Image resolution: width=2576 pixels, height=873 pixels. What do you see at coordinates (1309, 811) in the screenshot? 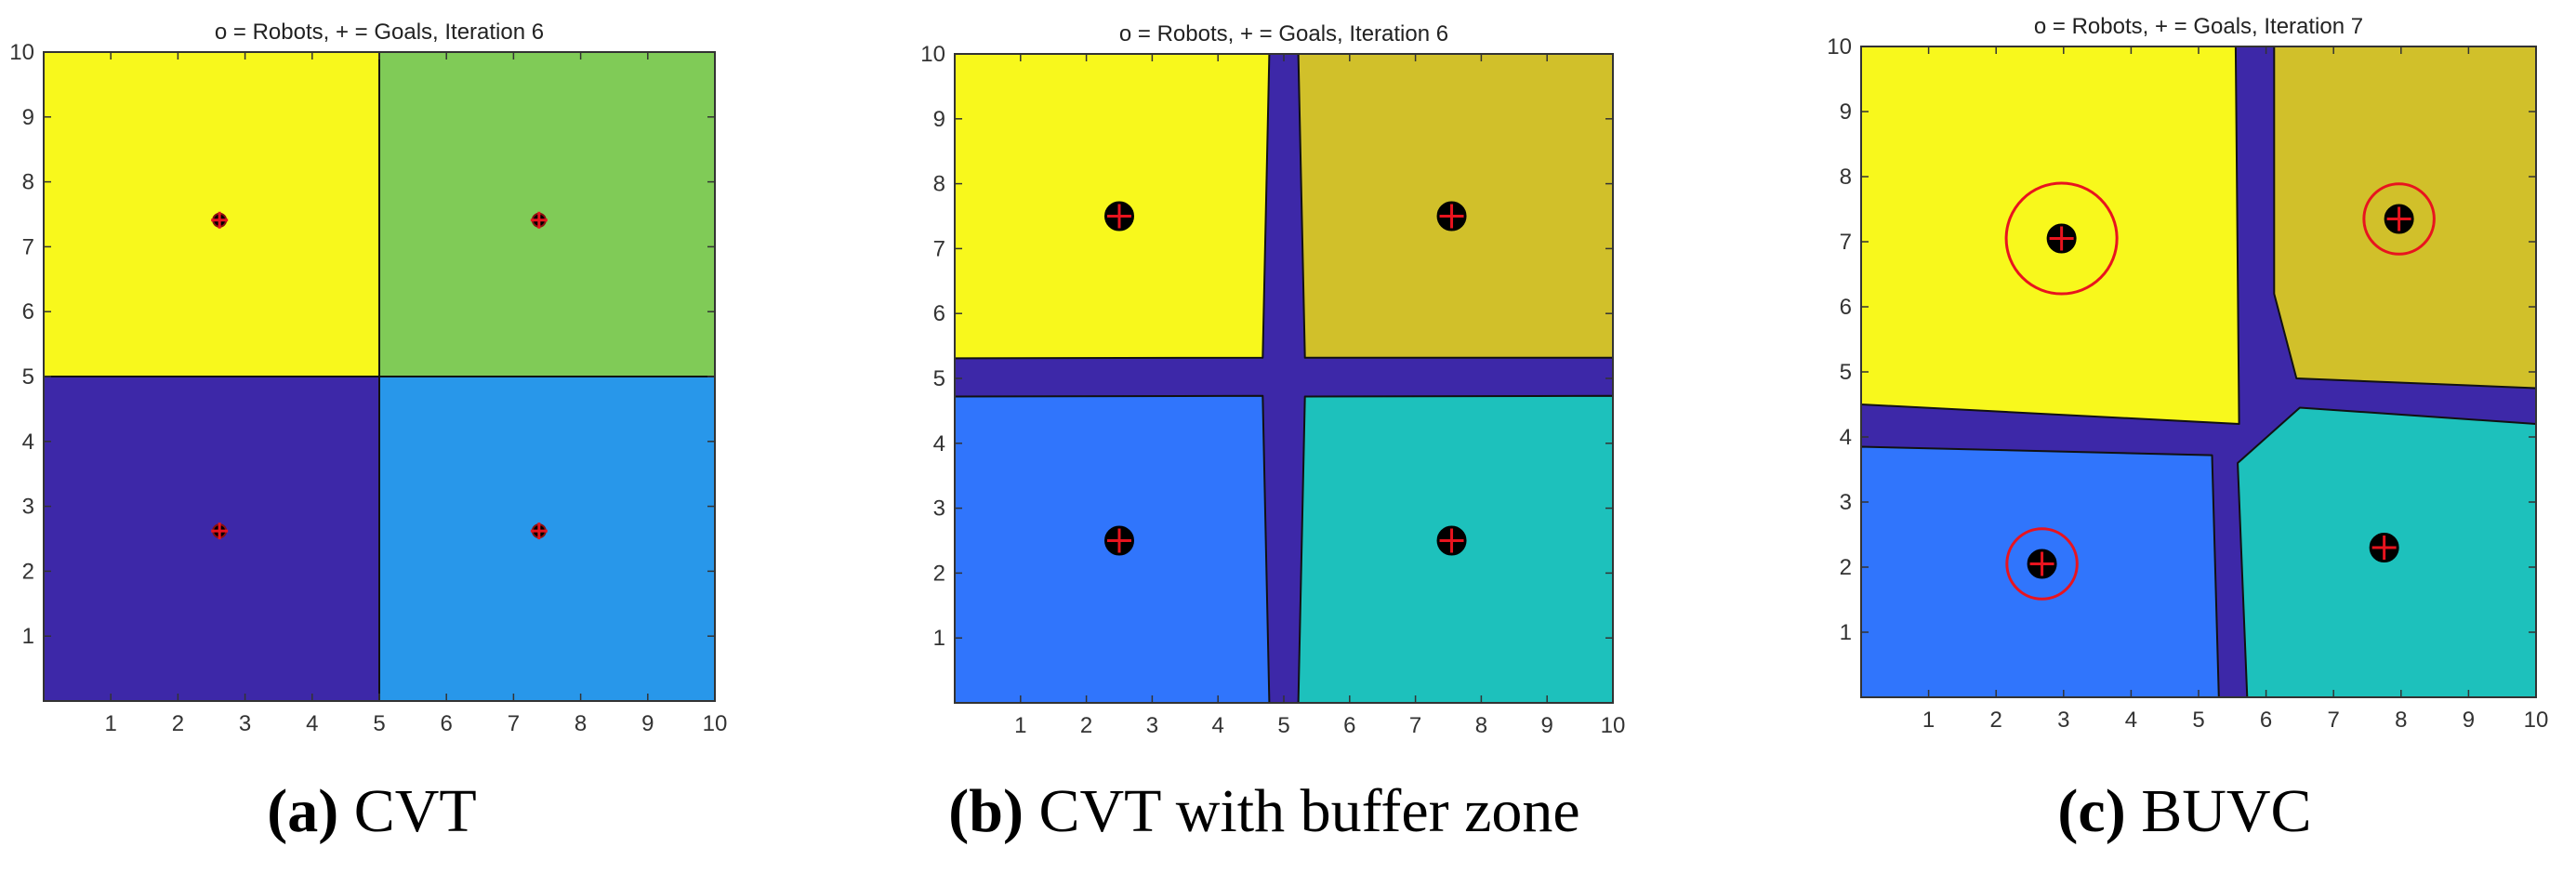
I see `caption-b-text: CVT with buffer zone` at bounding box center [1309, 811].